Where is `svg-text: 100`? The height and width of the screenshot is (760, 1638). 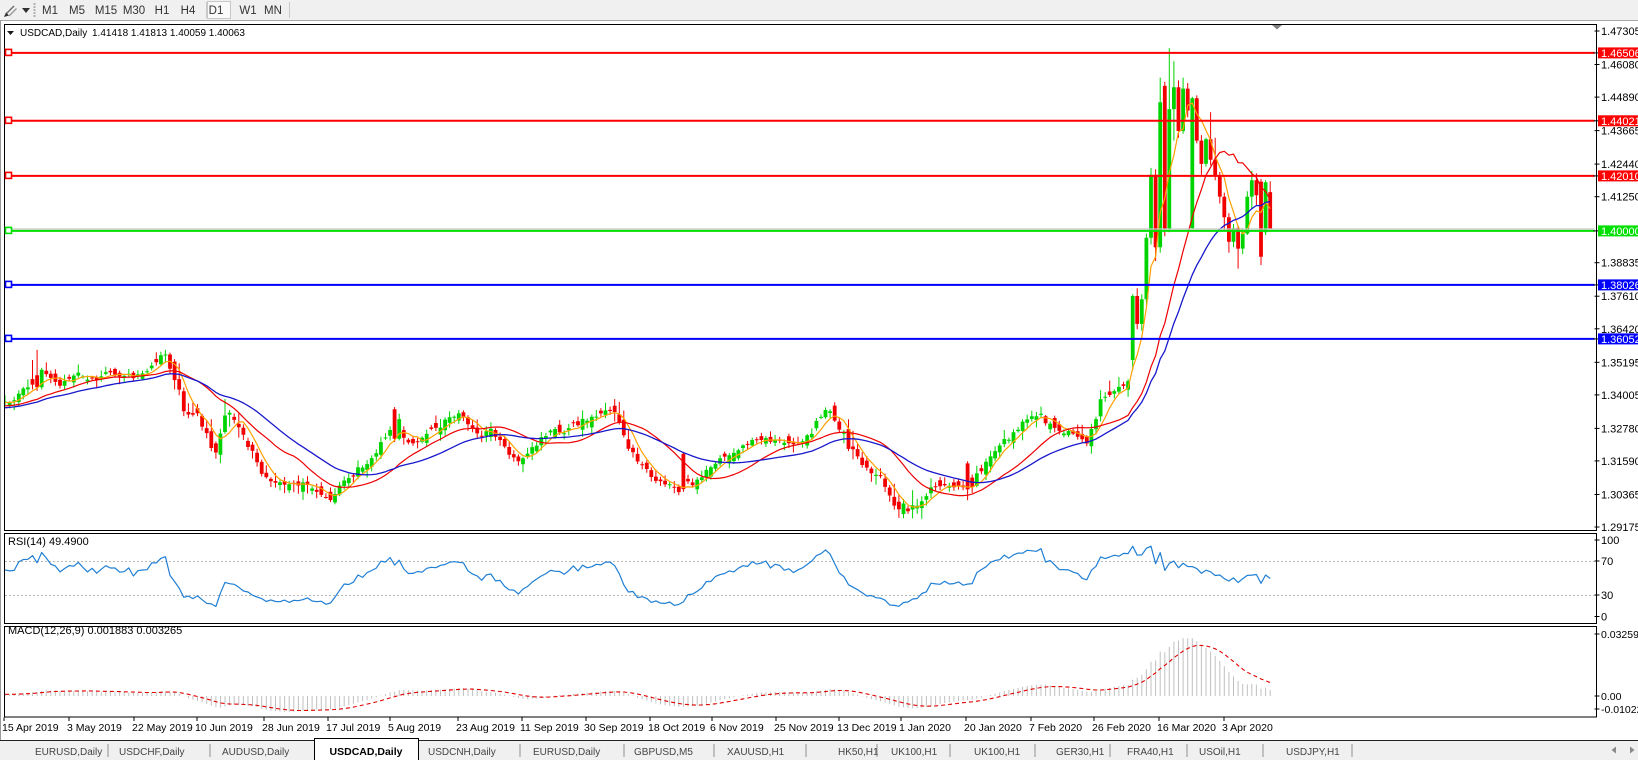
svg-text: 100 is located at coordinates (1610, 541).